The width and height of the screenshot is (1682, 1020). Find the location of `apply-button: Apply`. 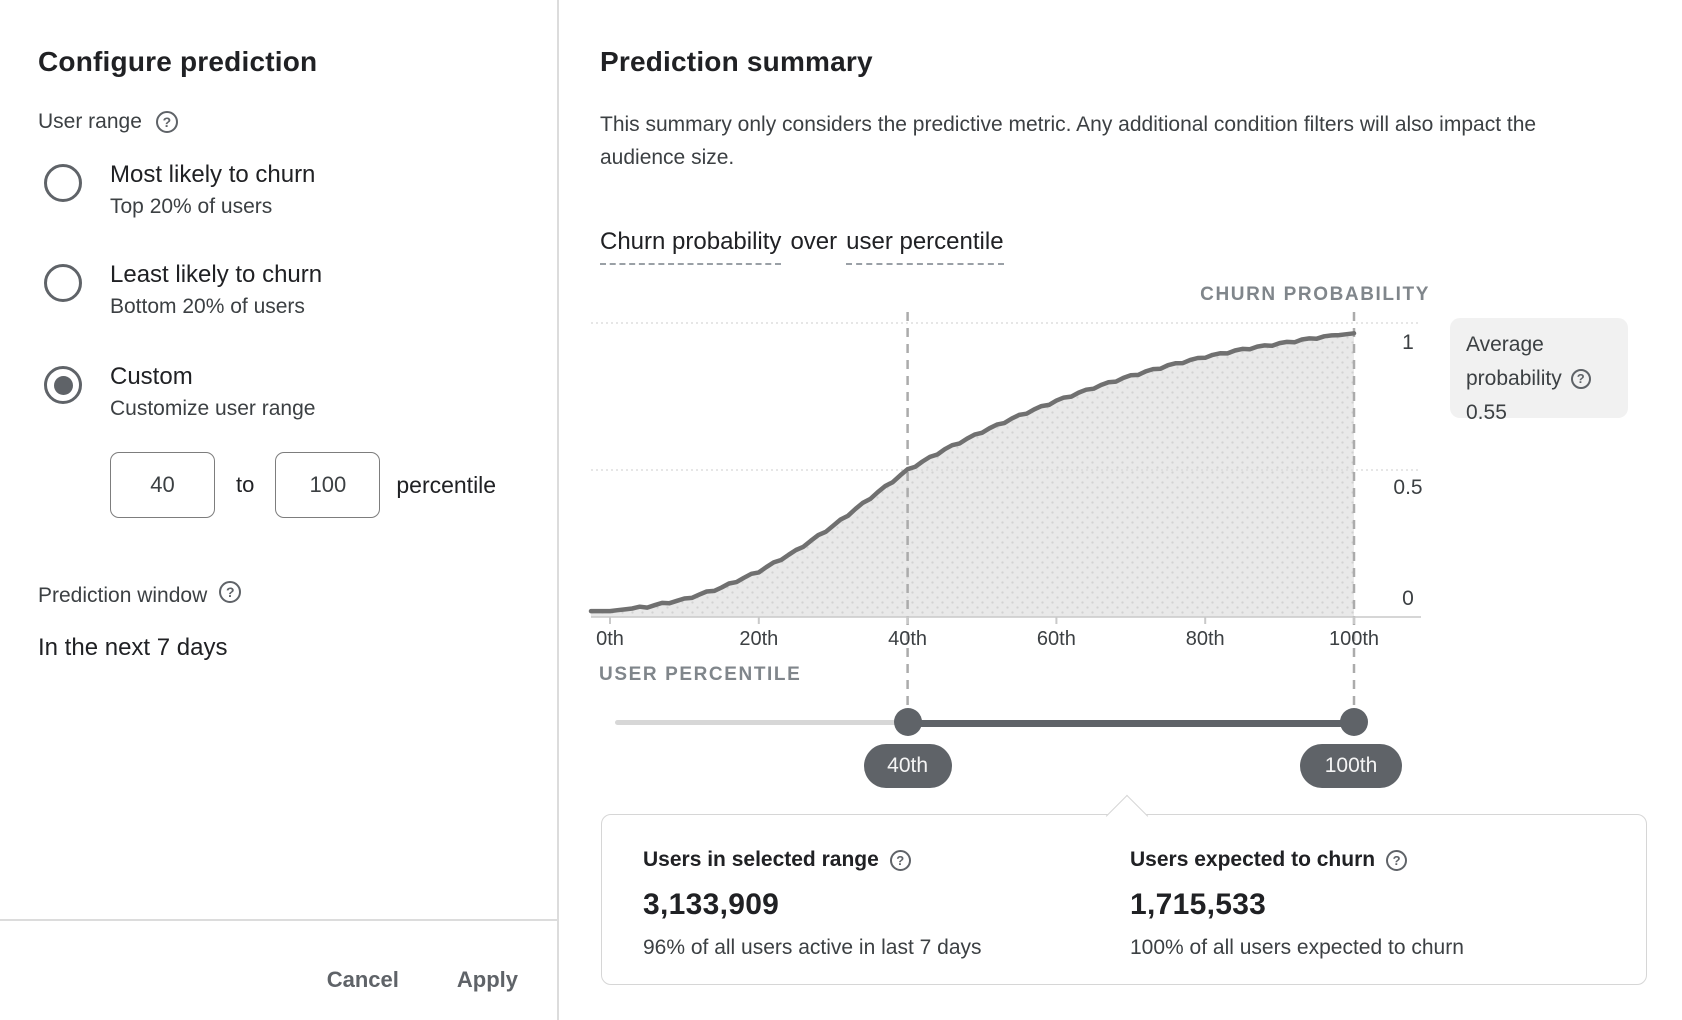

apply-button: Apply is located at coordinates (487, 979).